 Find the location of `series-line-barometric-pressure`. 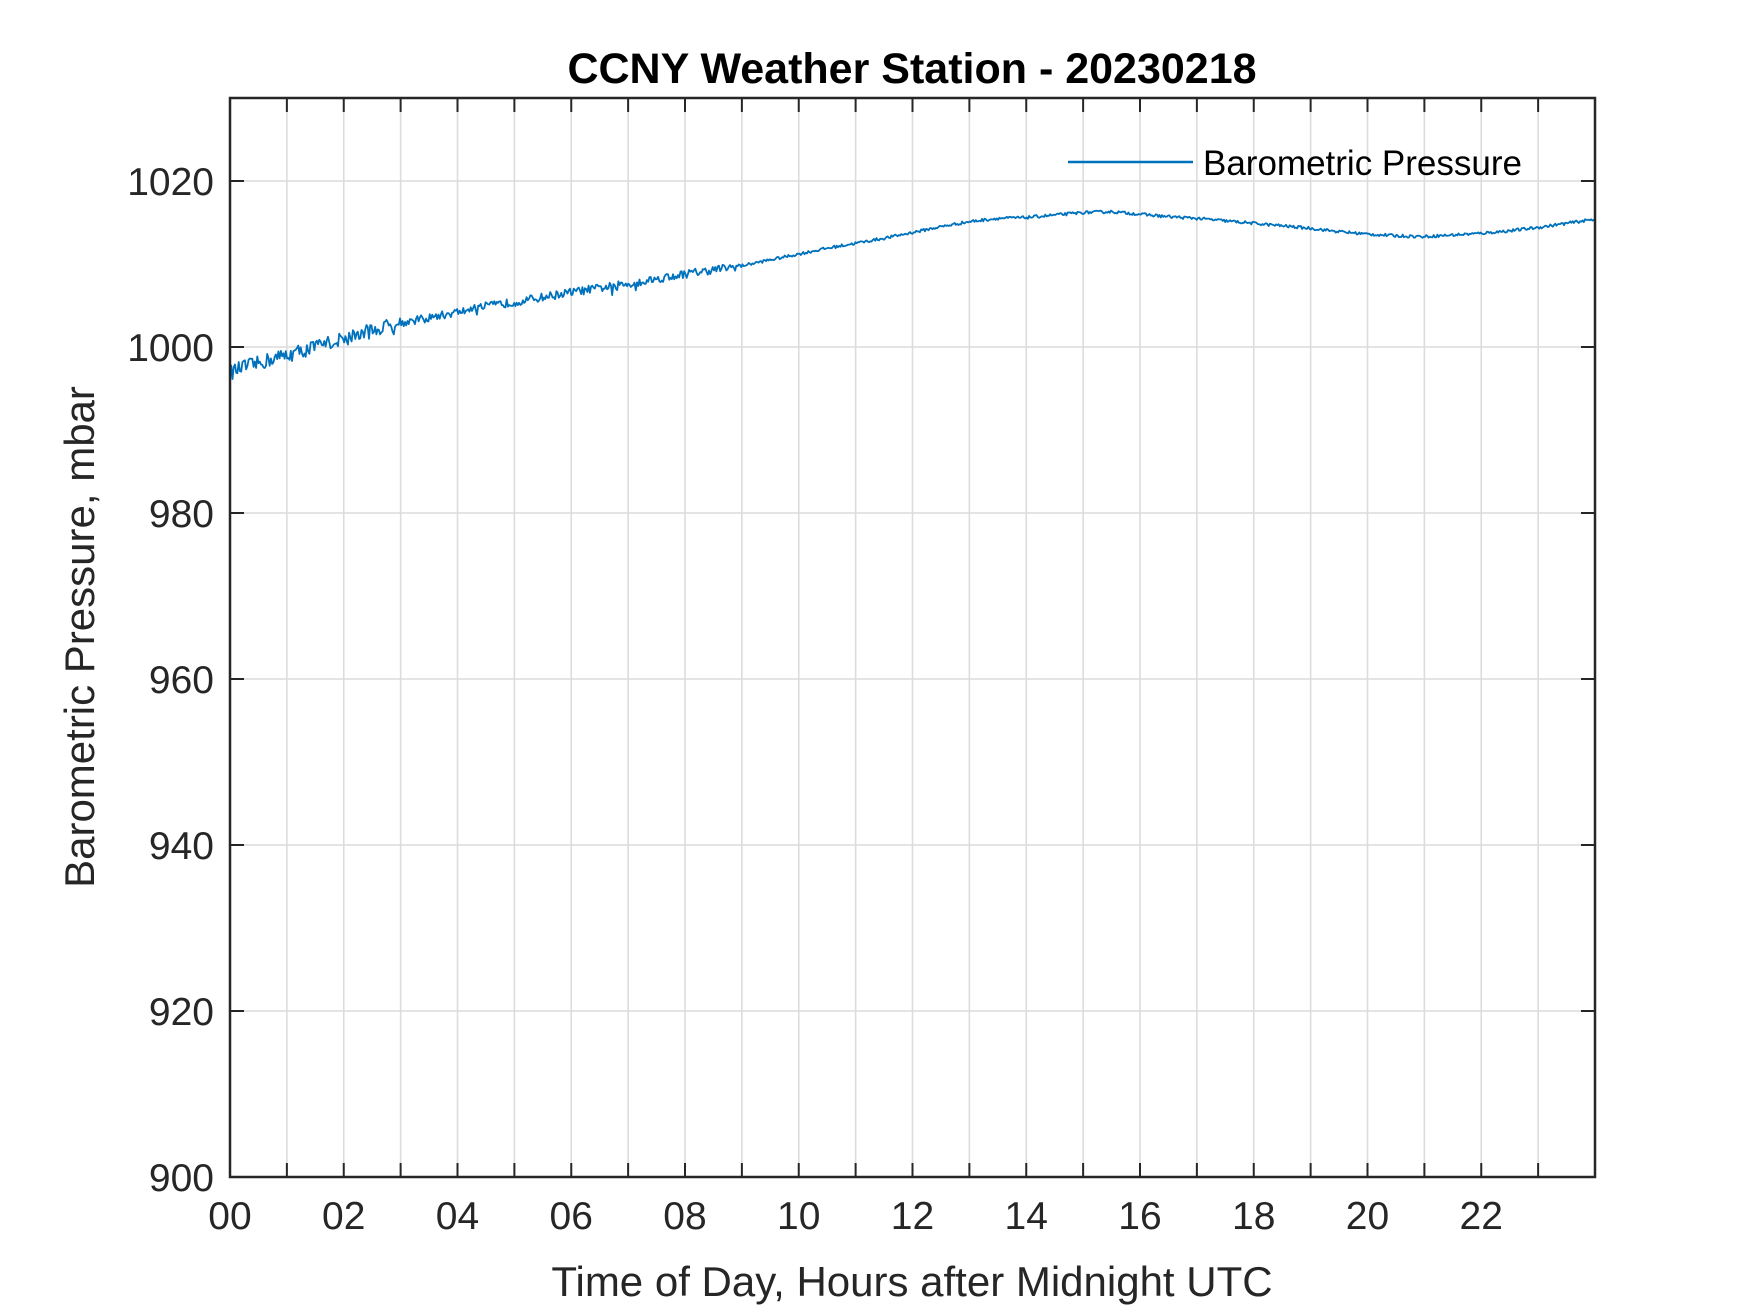

series-line-barometric-pressure is located at coordinates (912, 294).